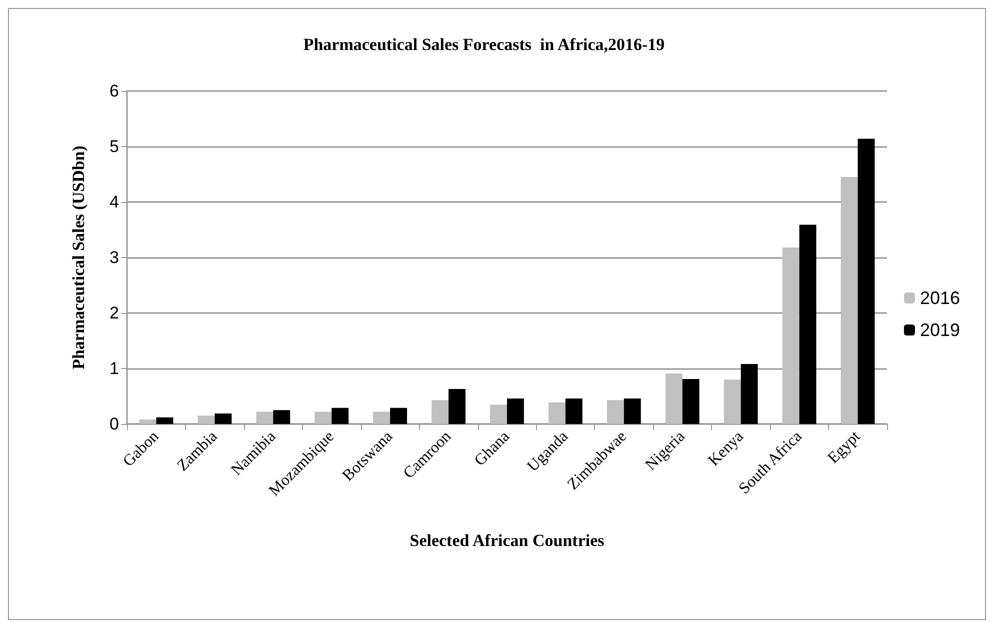  What do you see at coordinates (114, 313) in the screenshot?
I see `y-tick-label: 2` at bounding box center [114, 313].